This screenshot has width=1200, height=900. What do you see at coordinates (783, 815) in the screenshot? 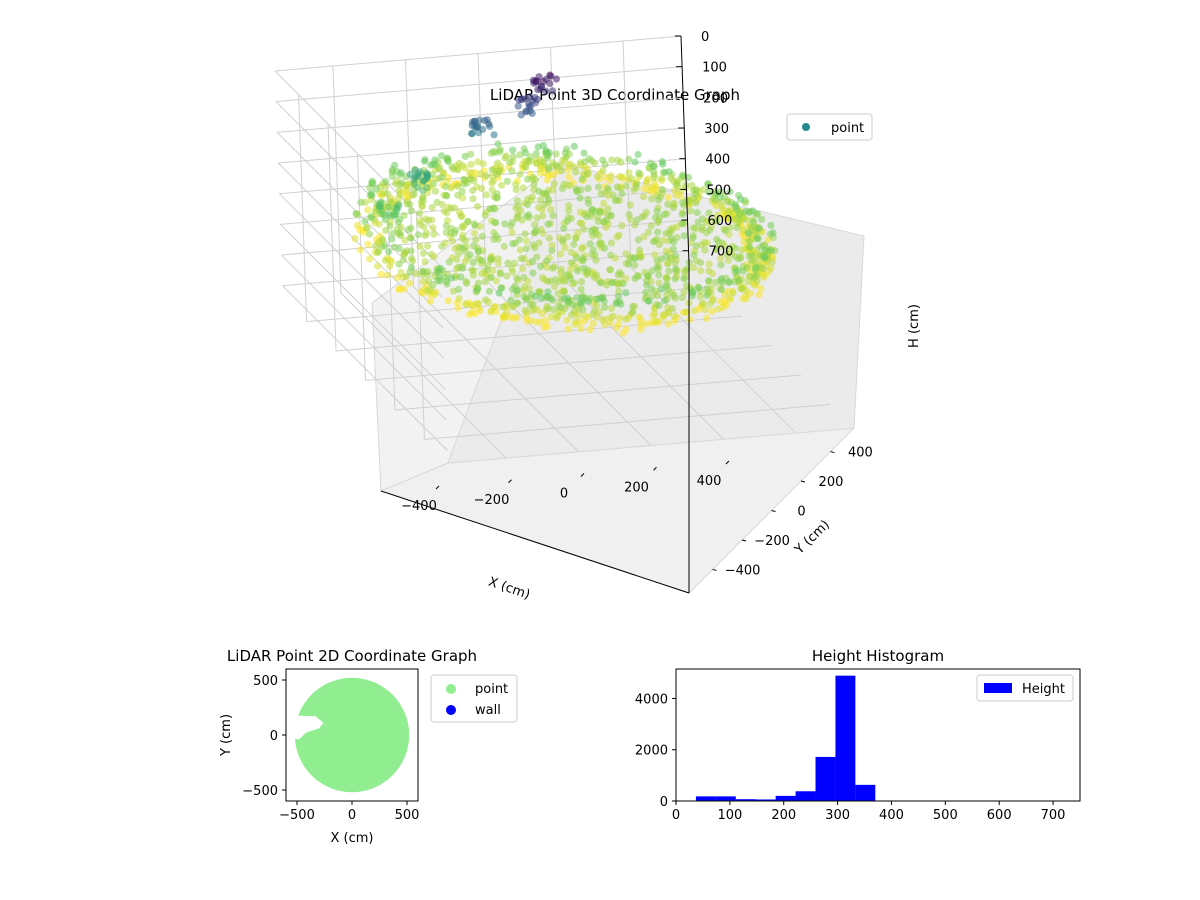
I see `x-tick-label-hist: 200` at bounding box center [783, 815].